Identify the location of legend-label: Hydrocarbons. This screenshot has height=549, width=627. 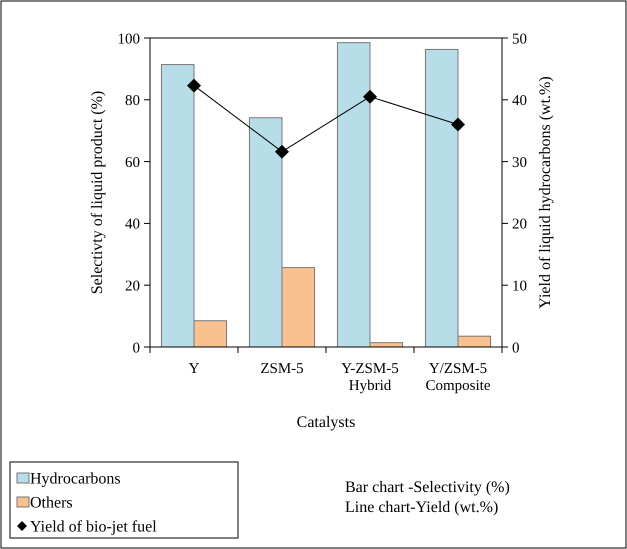
(75, 479).